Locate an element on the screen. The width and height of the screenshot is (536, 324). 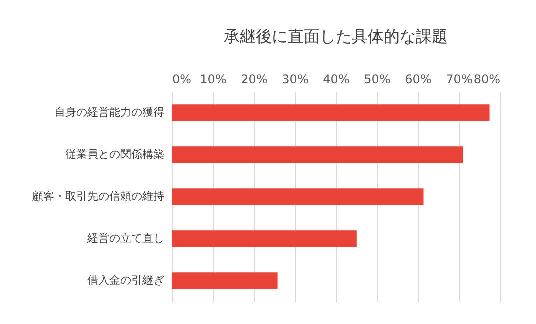
x-tick-label: 20% is located at coordinates (254, 79).